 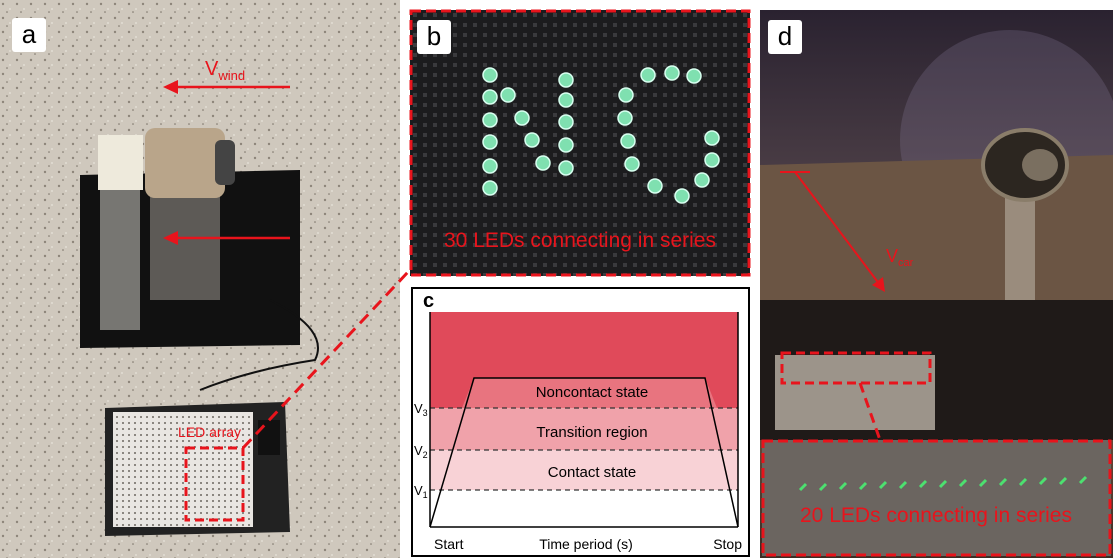 I want to click on wire, so click(x=259, y=345).